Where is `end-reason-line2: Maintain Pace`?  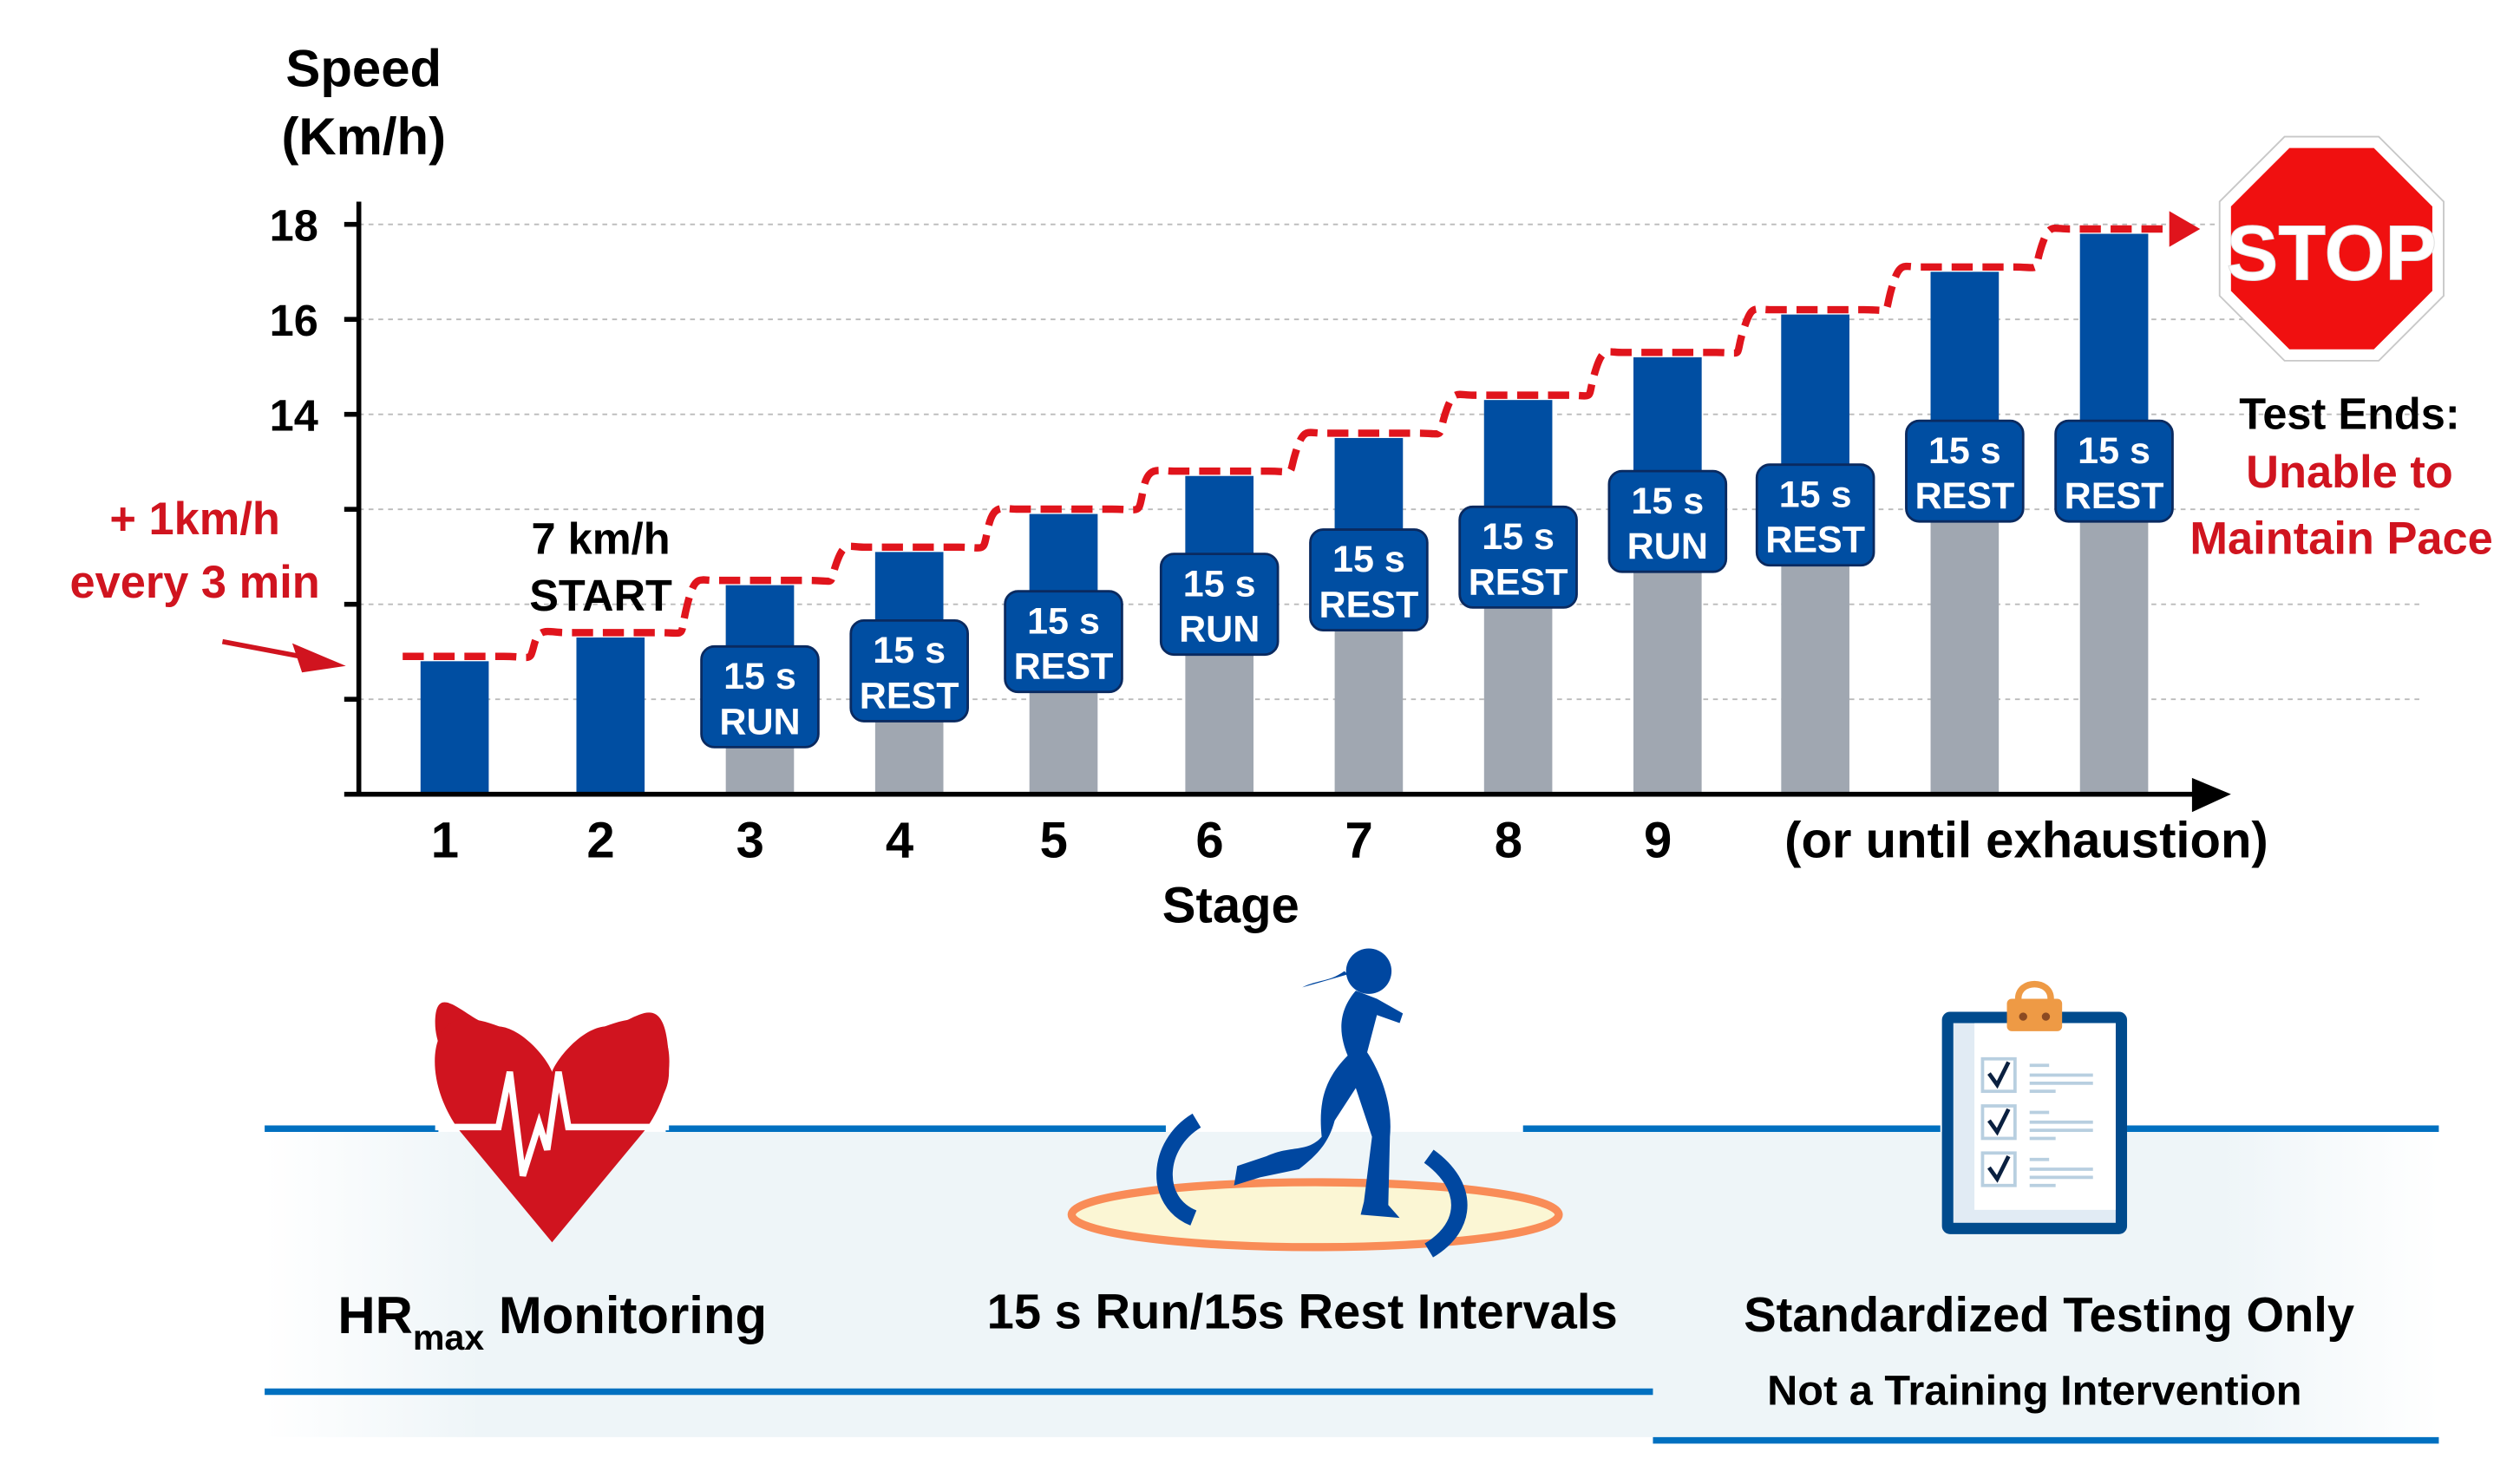
end-reason-line2: Maintain Pace is located at coordinates (2340, 539).